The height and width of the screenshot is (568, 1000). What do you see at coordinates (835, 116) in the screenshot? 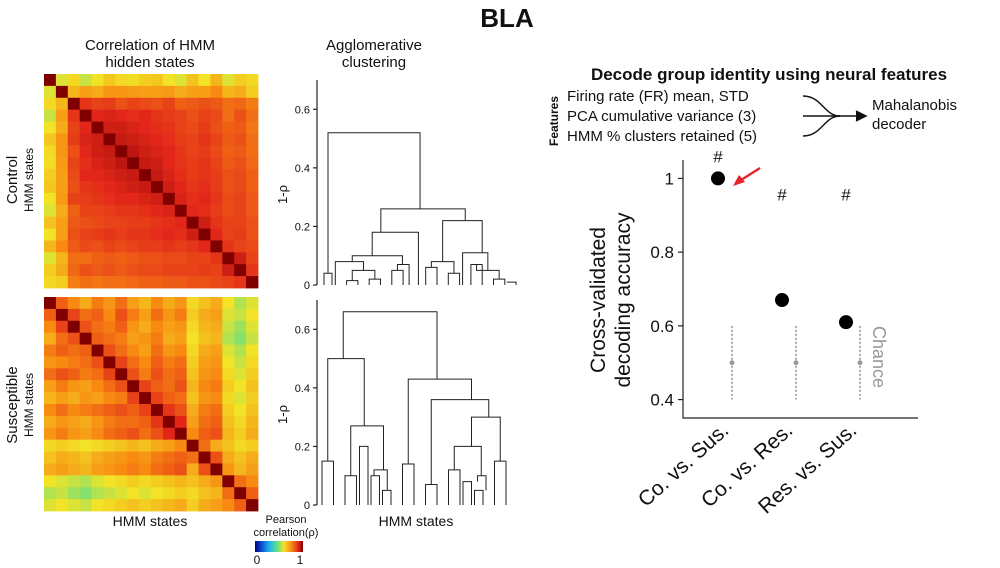
I see `feature-merge-arrows` at bounding box center [835, 116].